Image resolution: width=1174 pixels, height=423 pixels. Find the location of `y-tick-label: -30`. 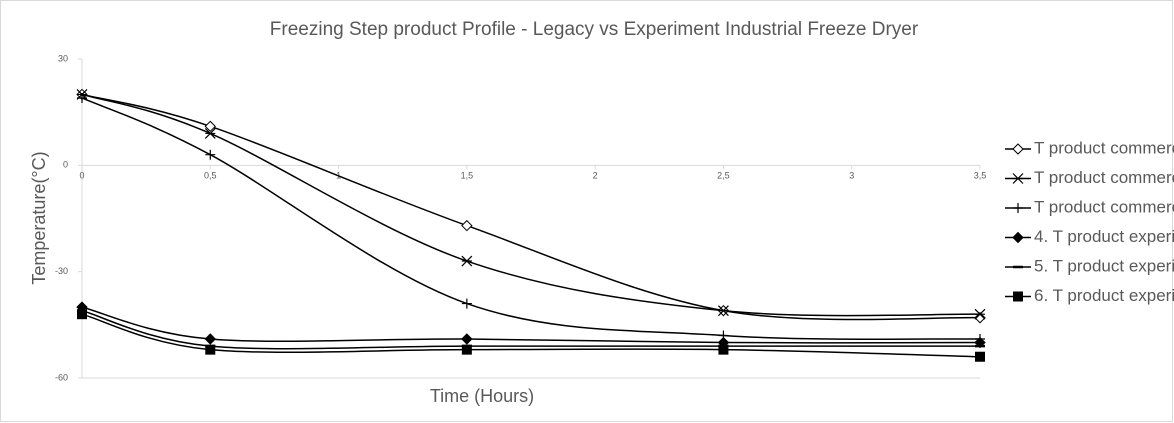

y-tick-label: -30 is located at coordinates (61, 271).